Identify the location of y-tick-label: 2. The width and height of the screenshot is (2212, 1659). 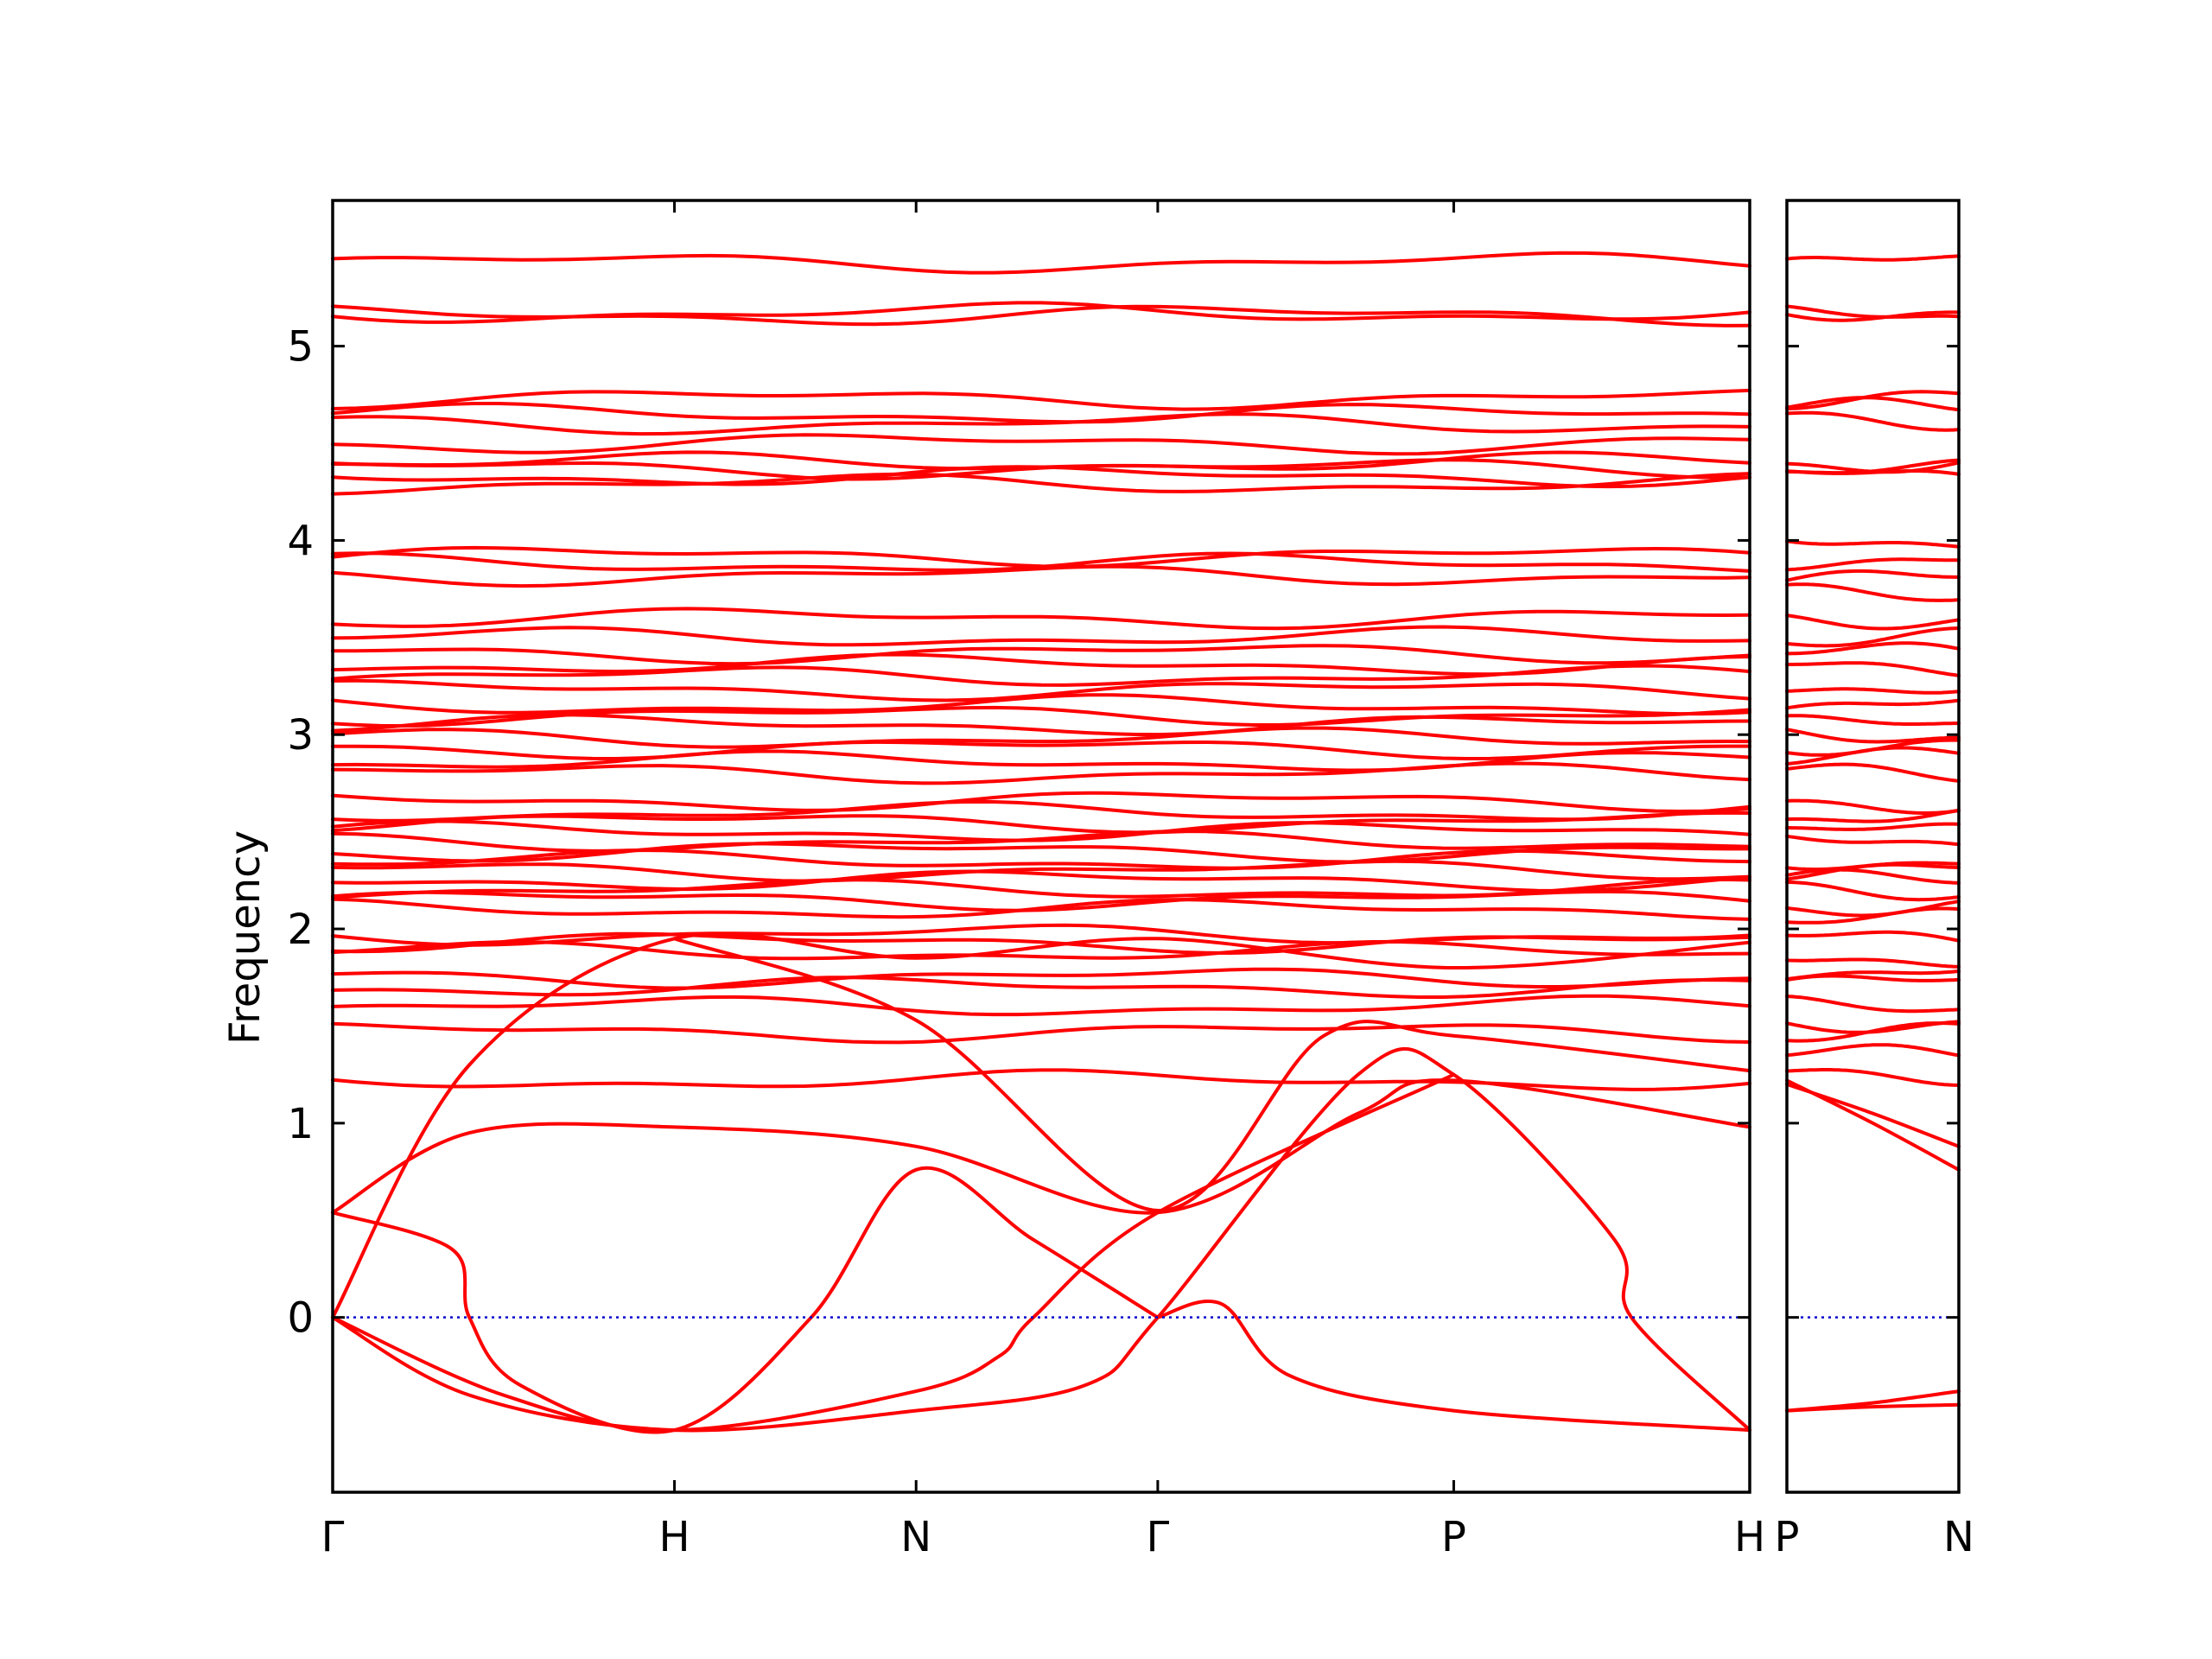
(300, 930).